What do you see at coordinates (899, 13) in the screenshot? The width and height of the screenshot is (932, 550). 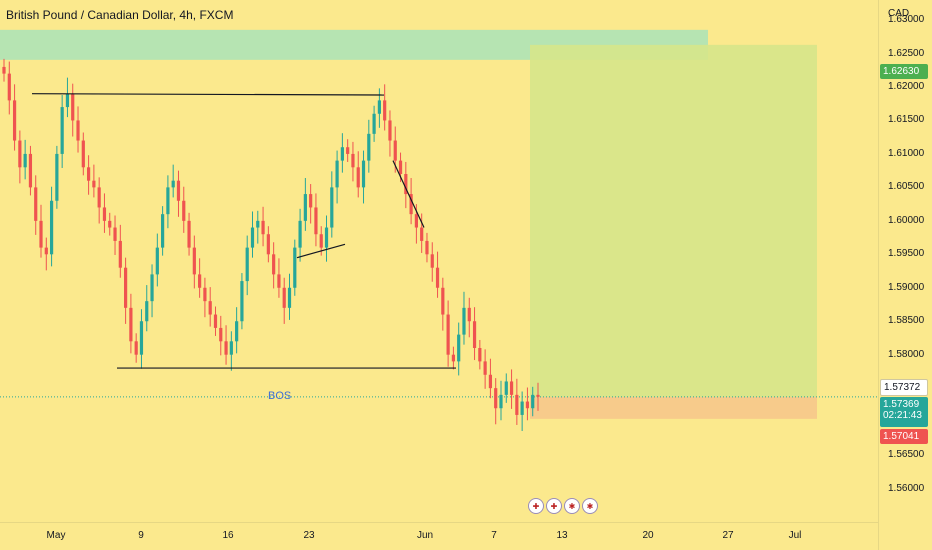 I see `currency-label: CAD` at bounding box center [899, 13].